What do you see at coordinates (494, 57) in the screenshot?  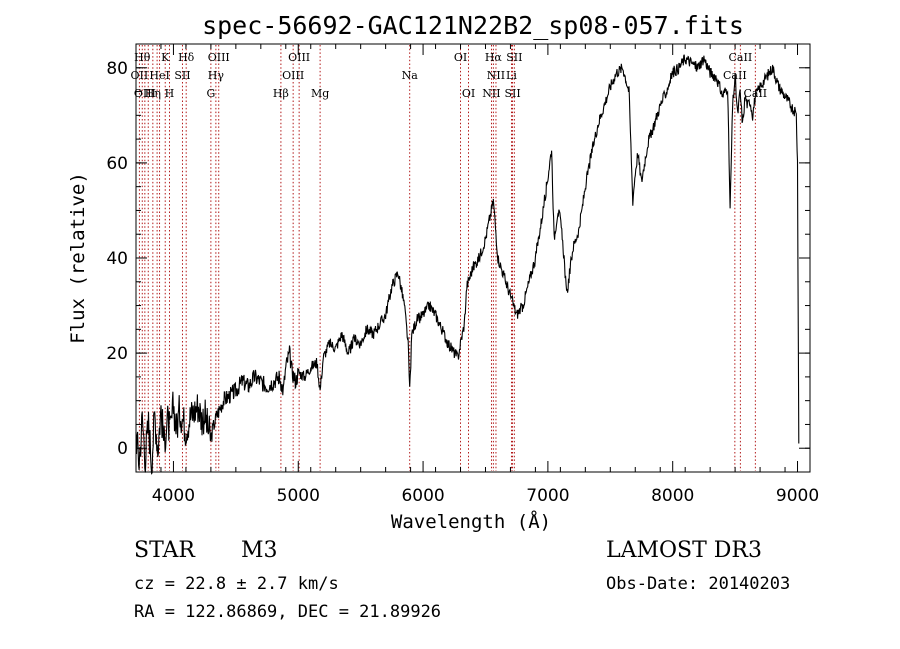 I see `line-label: Hα` at bounding box center [494, 57].